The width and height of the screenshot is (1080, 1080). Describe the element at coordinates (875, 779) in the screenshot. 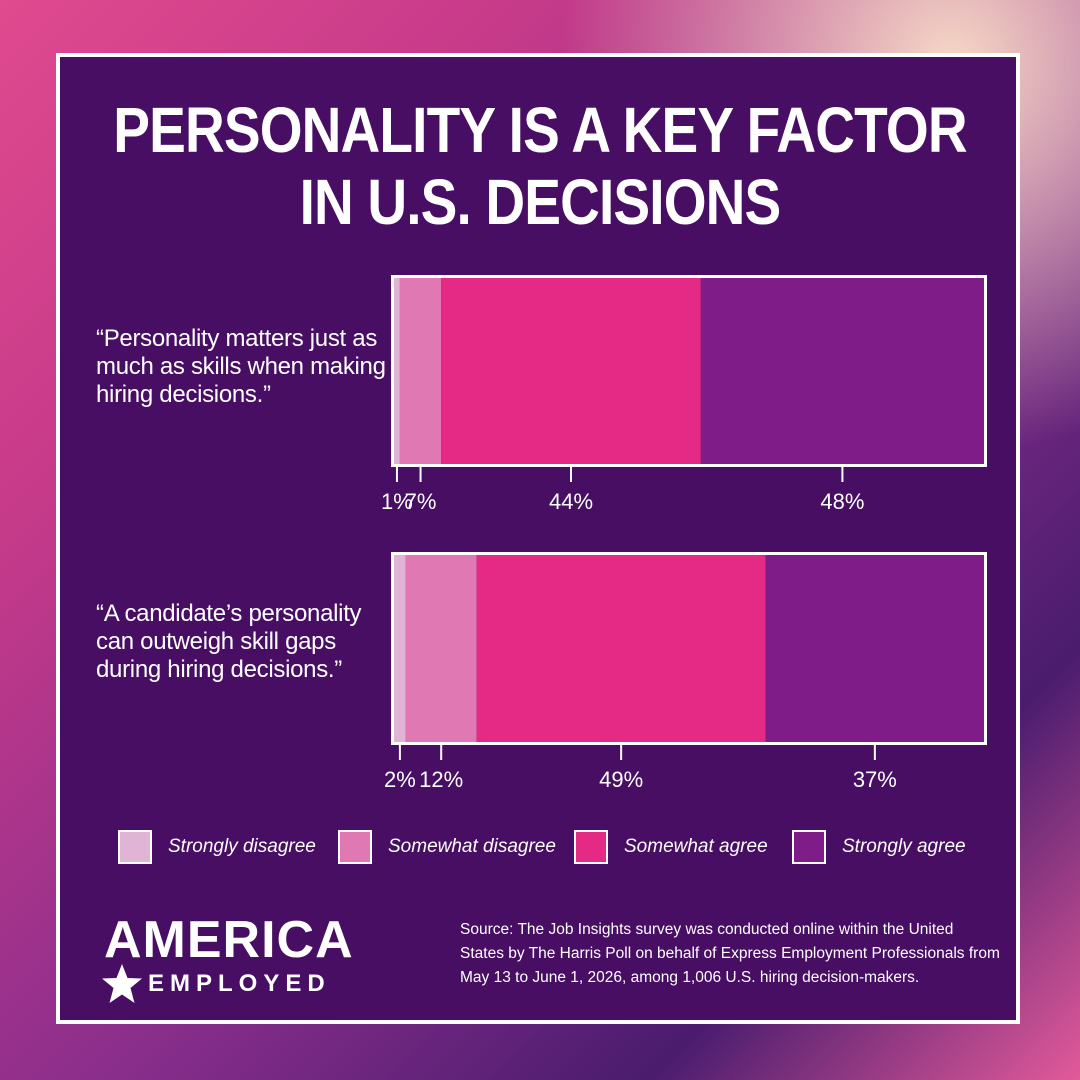

I see `data-label-strongly-agree-row-2: 37%` at that location.